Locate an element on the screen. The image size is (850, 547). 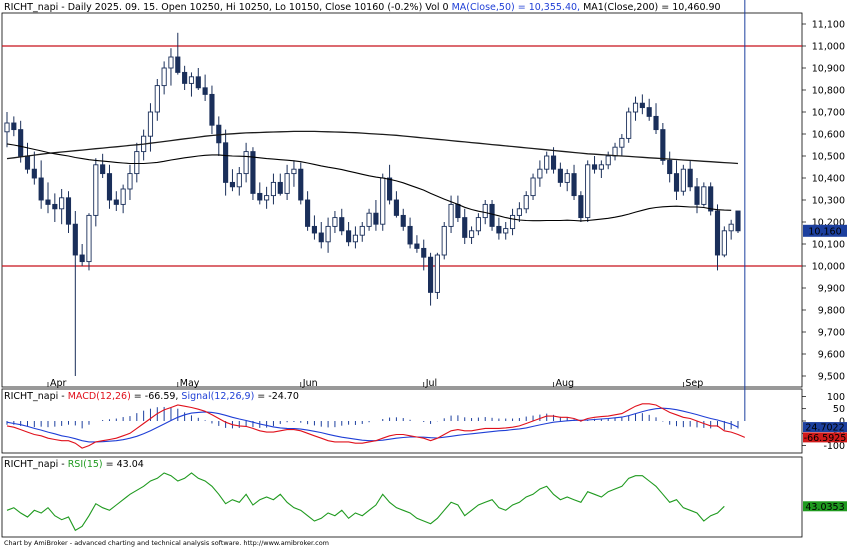
rsi-value-tag-text: 43.0353 is located at coordinates (824, 507).